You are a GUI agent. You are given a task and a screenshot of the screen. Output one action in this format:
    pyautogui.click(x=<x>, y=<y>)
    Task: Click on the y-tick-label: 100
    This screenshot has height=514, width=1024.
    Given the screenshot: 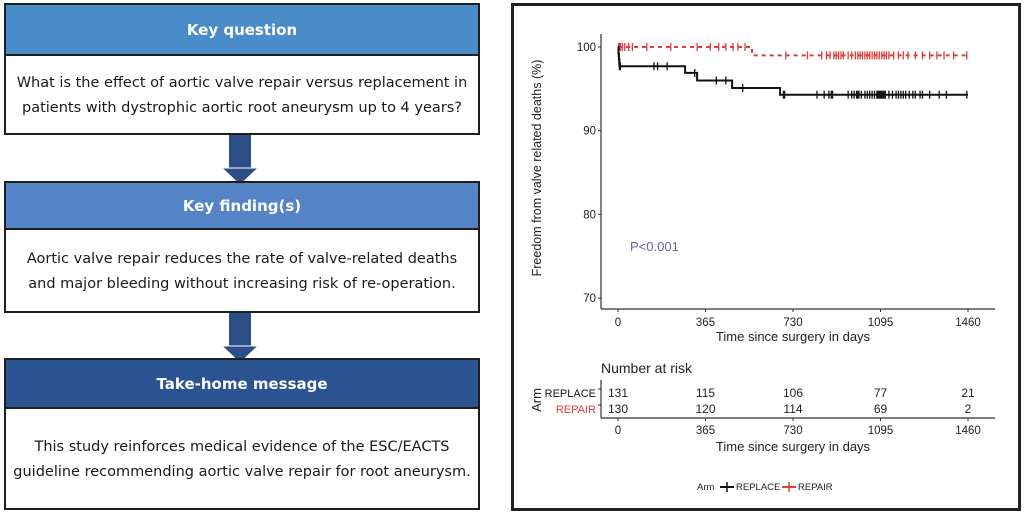 What is the action you would take?
    pyautogui.click(x=586, y=48)
    